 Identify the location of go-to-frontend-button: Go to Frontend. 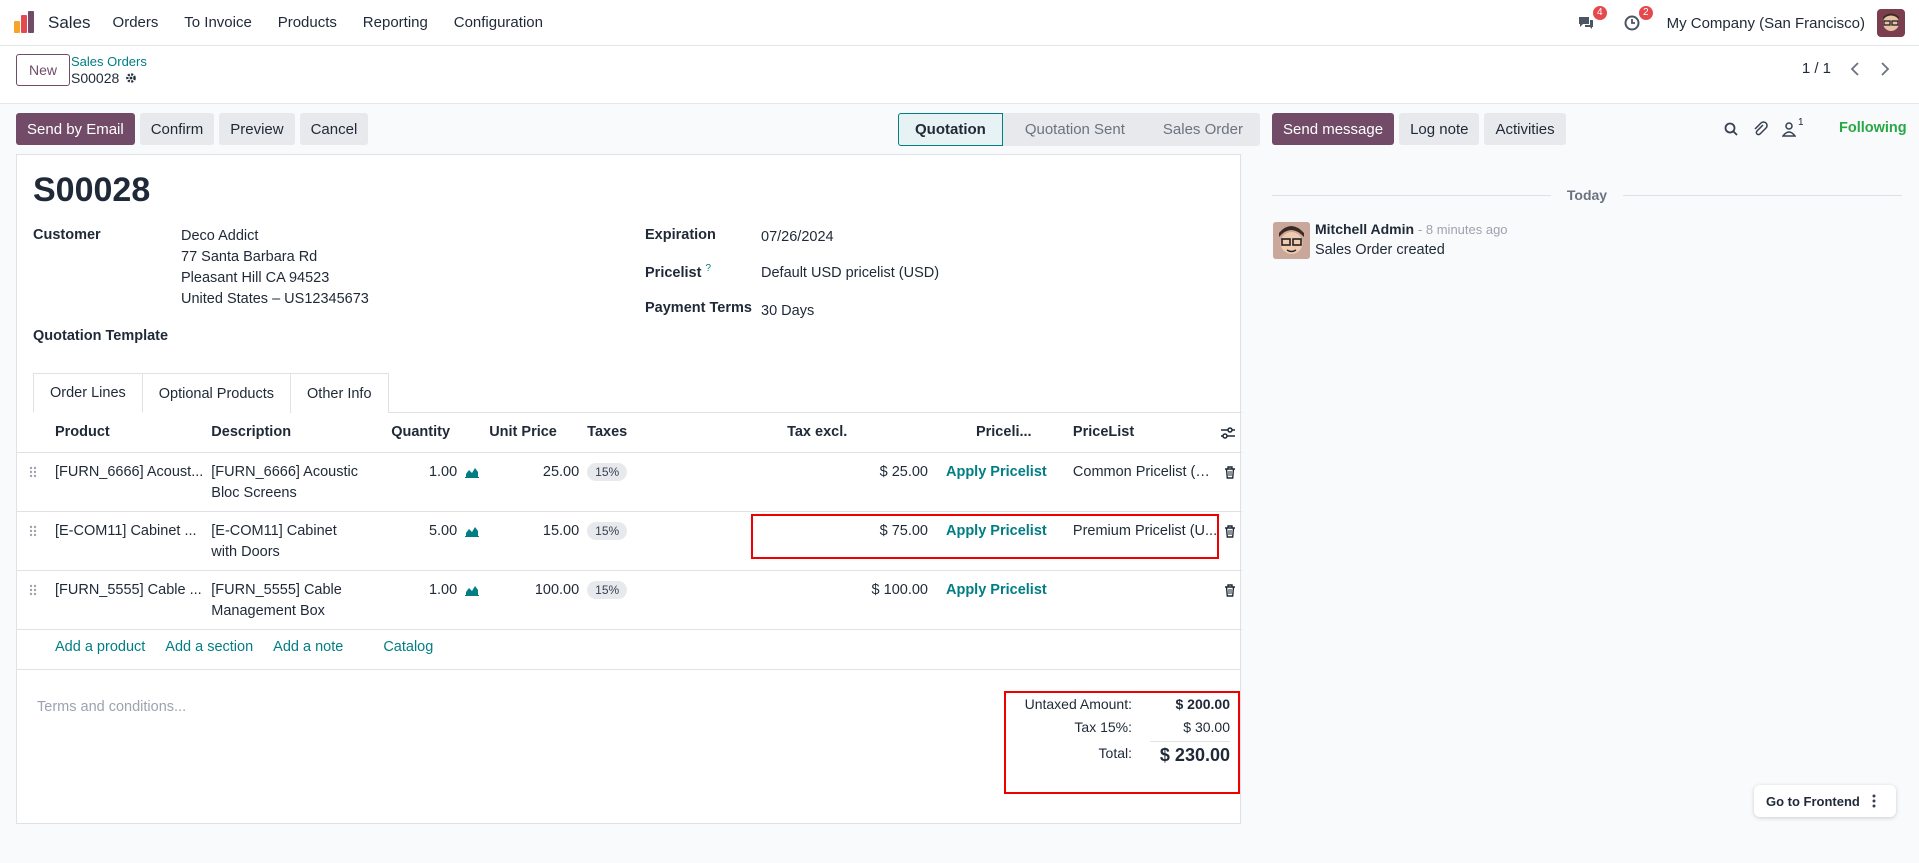
(1813, 801).